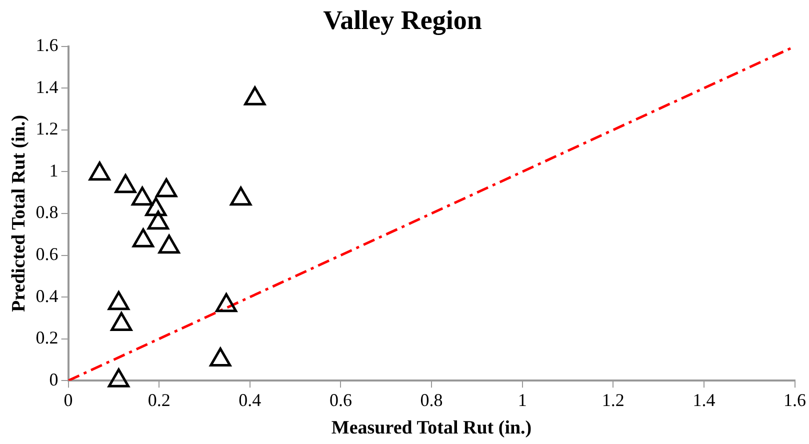 The height and width of the screenshot is (444, 809). What do you see at coordinates (47, 254) in the screenshot?
I see `y-tick-label: 0.6` at bounding box center [47, 254].